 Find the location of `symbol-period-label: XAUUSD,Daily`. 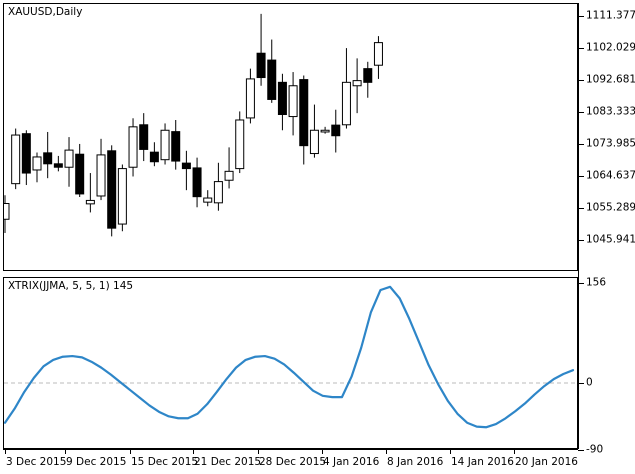

symbol-period-label: XAUUSD,Daily is located at coordinates (45, 12).